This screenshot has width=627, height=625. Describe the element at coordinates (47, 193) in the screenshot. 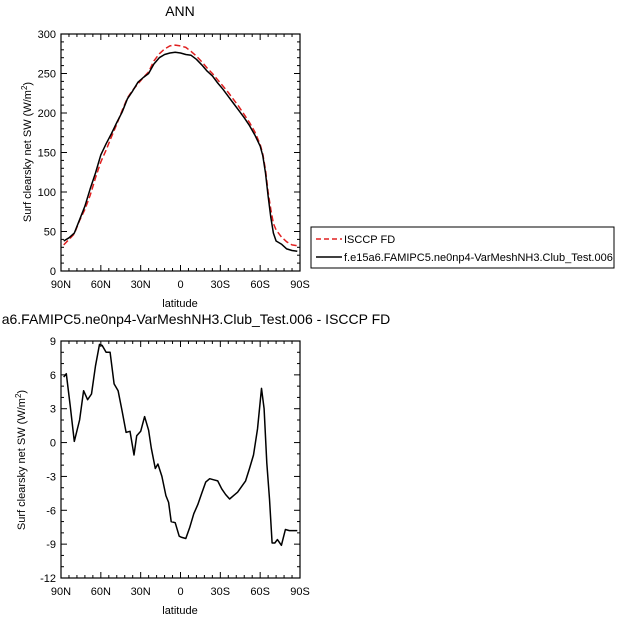

I see `panel1-y-tick-label: 100` at that location.